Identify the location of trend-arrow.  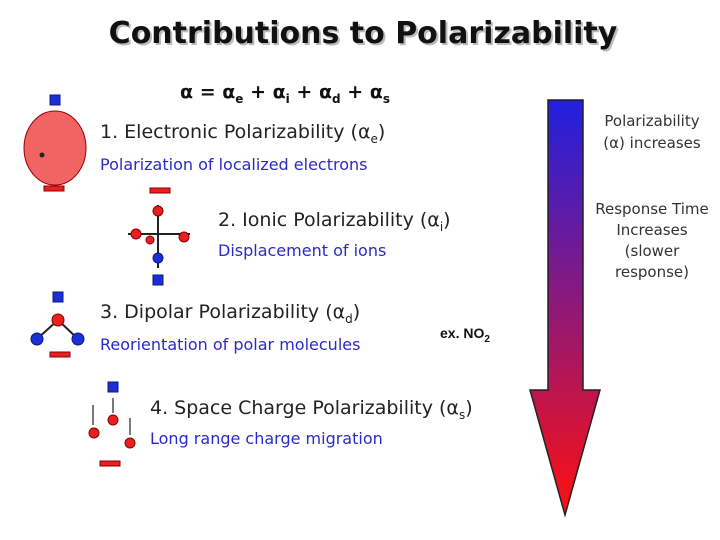
(565, 308).